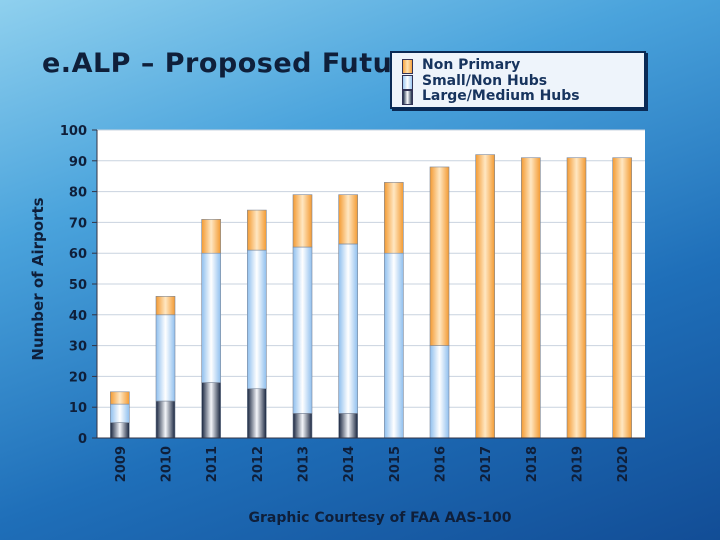 This screenshot has width=720, height=540. I want to click on legend-item-non-primary: Non Primary, so click(523, 65).